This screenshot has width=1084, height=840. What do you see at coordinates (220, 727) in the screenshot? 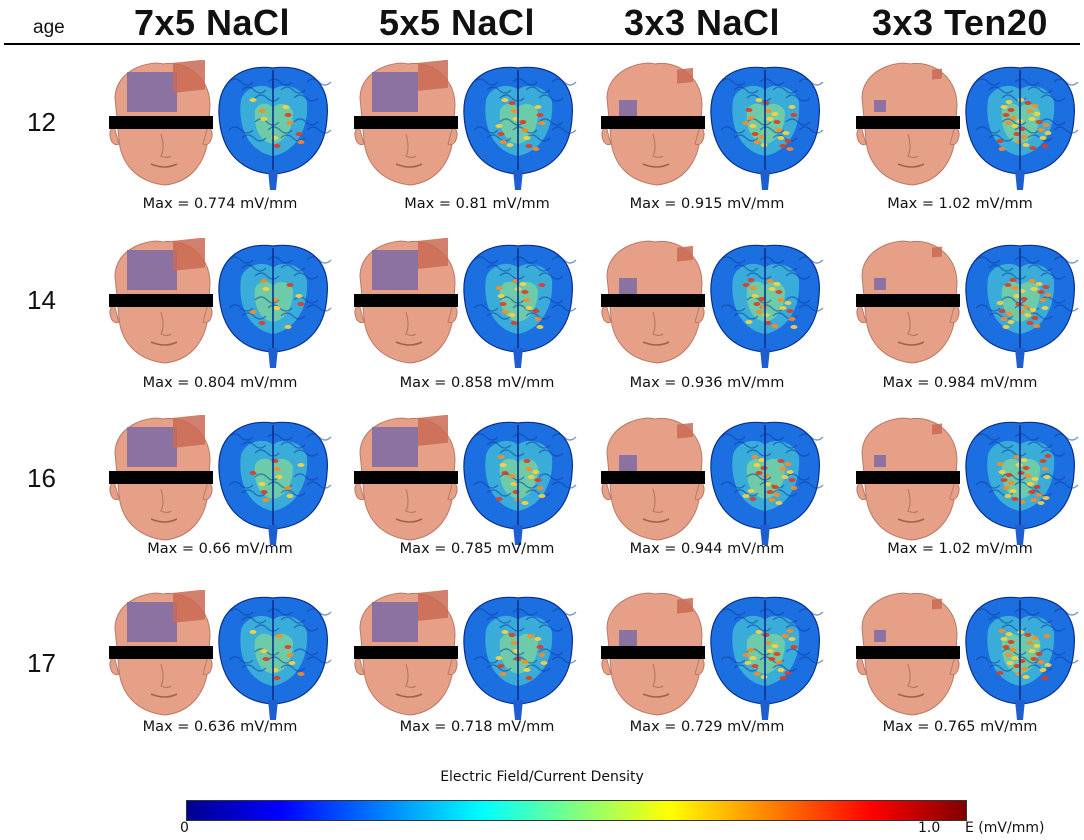
I see `max-field-value: Max = 0.636 mV/mm` at bounding box center [220, 727].